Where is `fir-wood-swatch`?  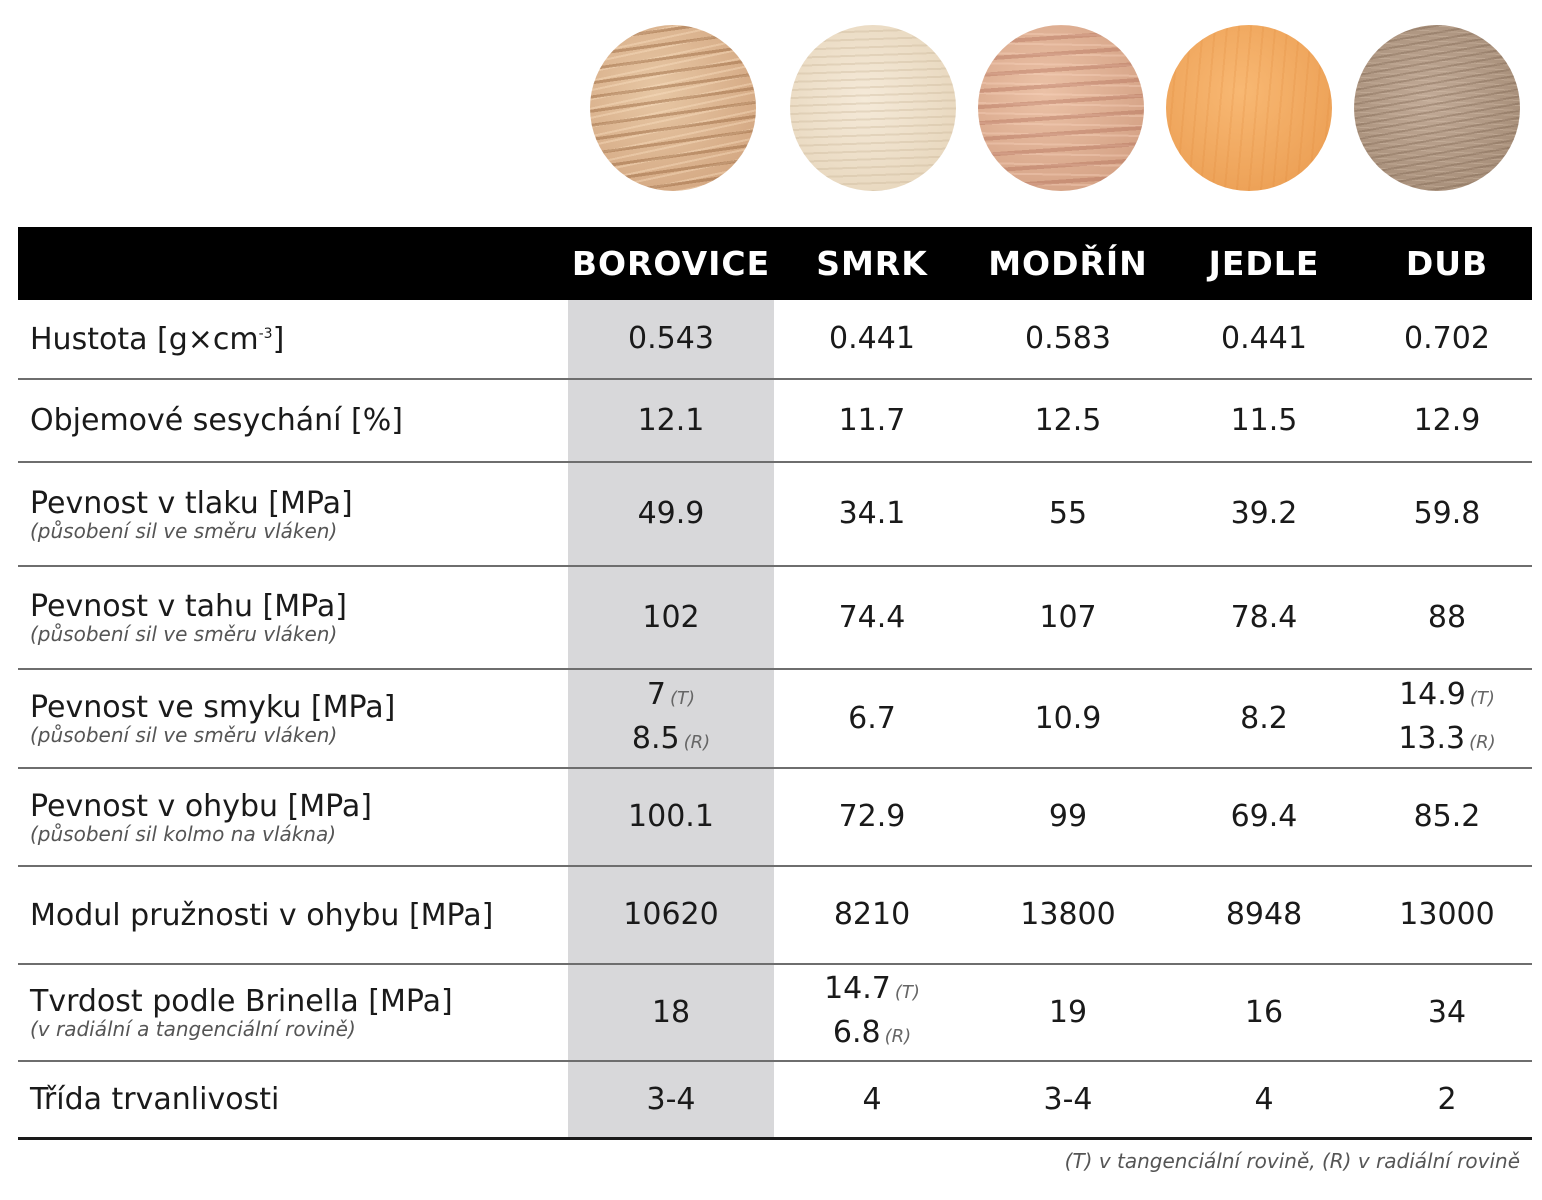
fir-wood-swatch is located at coordinates (1249, 108).